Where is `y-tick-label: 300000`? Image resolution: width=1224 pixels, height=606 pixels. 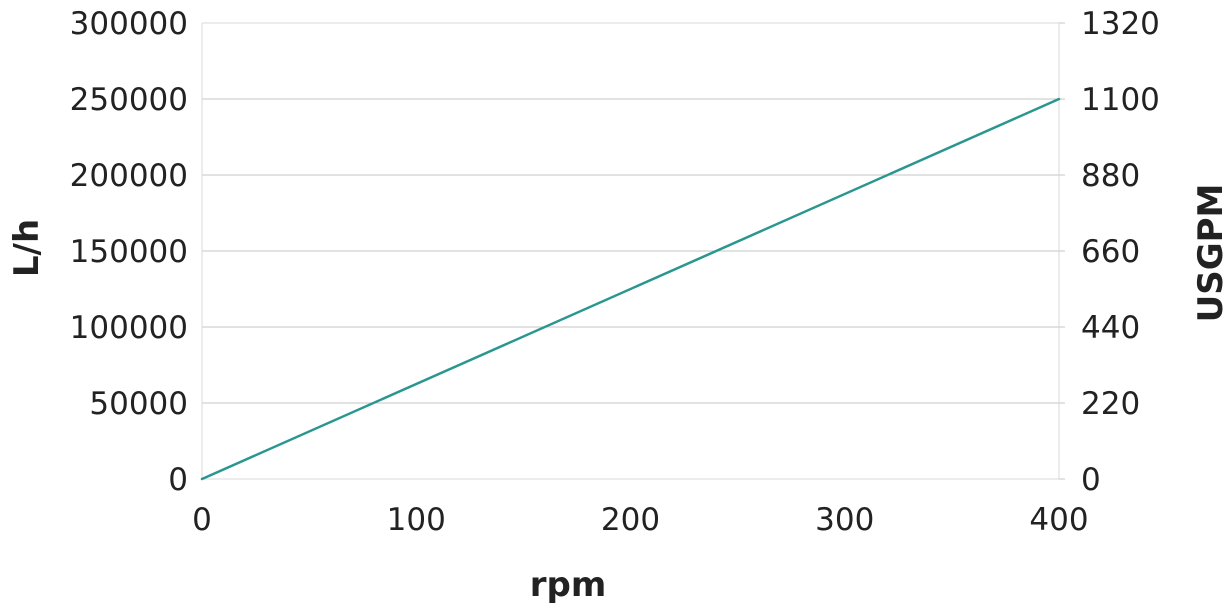
y-tick-label: 300000 is located at coordinates (129, 24).